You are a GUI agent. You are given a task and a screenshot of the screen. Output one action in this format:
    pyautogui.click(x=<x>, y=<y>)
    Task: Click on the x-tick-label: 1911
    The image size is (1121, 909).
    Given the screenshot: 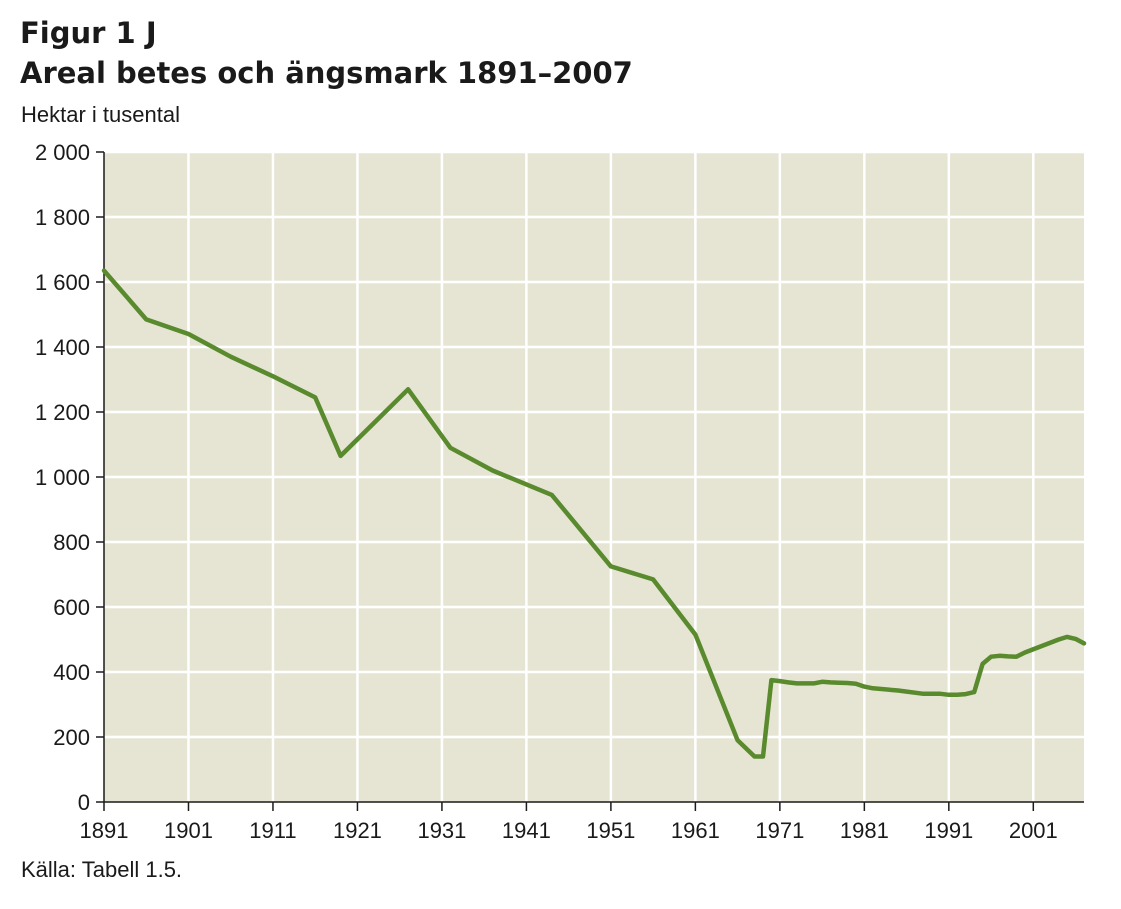 What is the action you would take?
    pyautogui.click(x=272, y=830)
    